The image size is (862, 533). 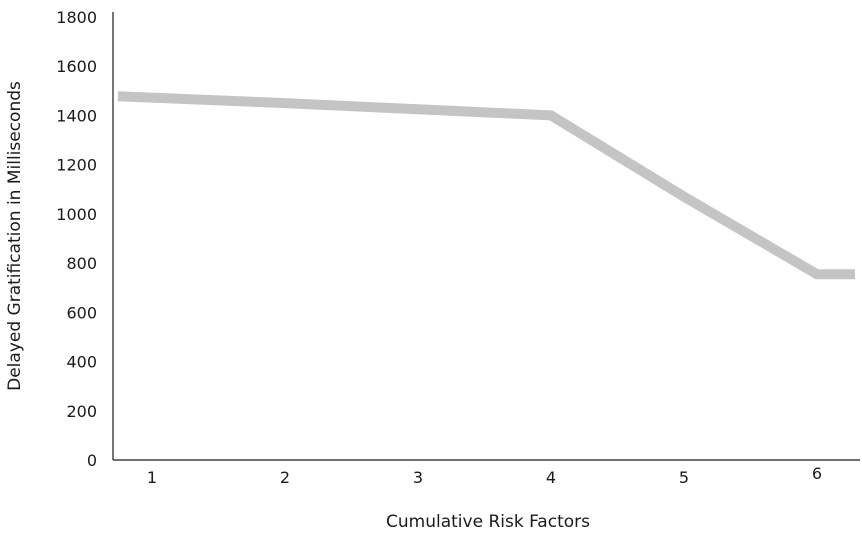 What do you see at coordinates (152, 477) in the screenshot?
I see `x-tick-label: 1` at bounding box center [152, 477].